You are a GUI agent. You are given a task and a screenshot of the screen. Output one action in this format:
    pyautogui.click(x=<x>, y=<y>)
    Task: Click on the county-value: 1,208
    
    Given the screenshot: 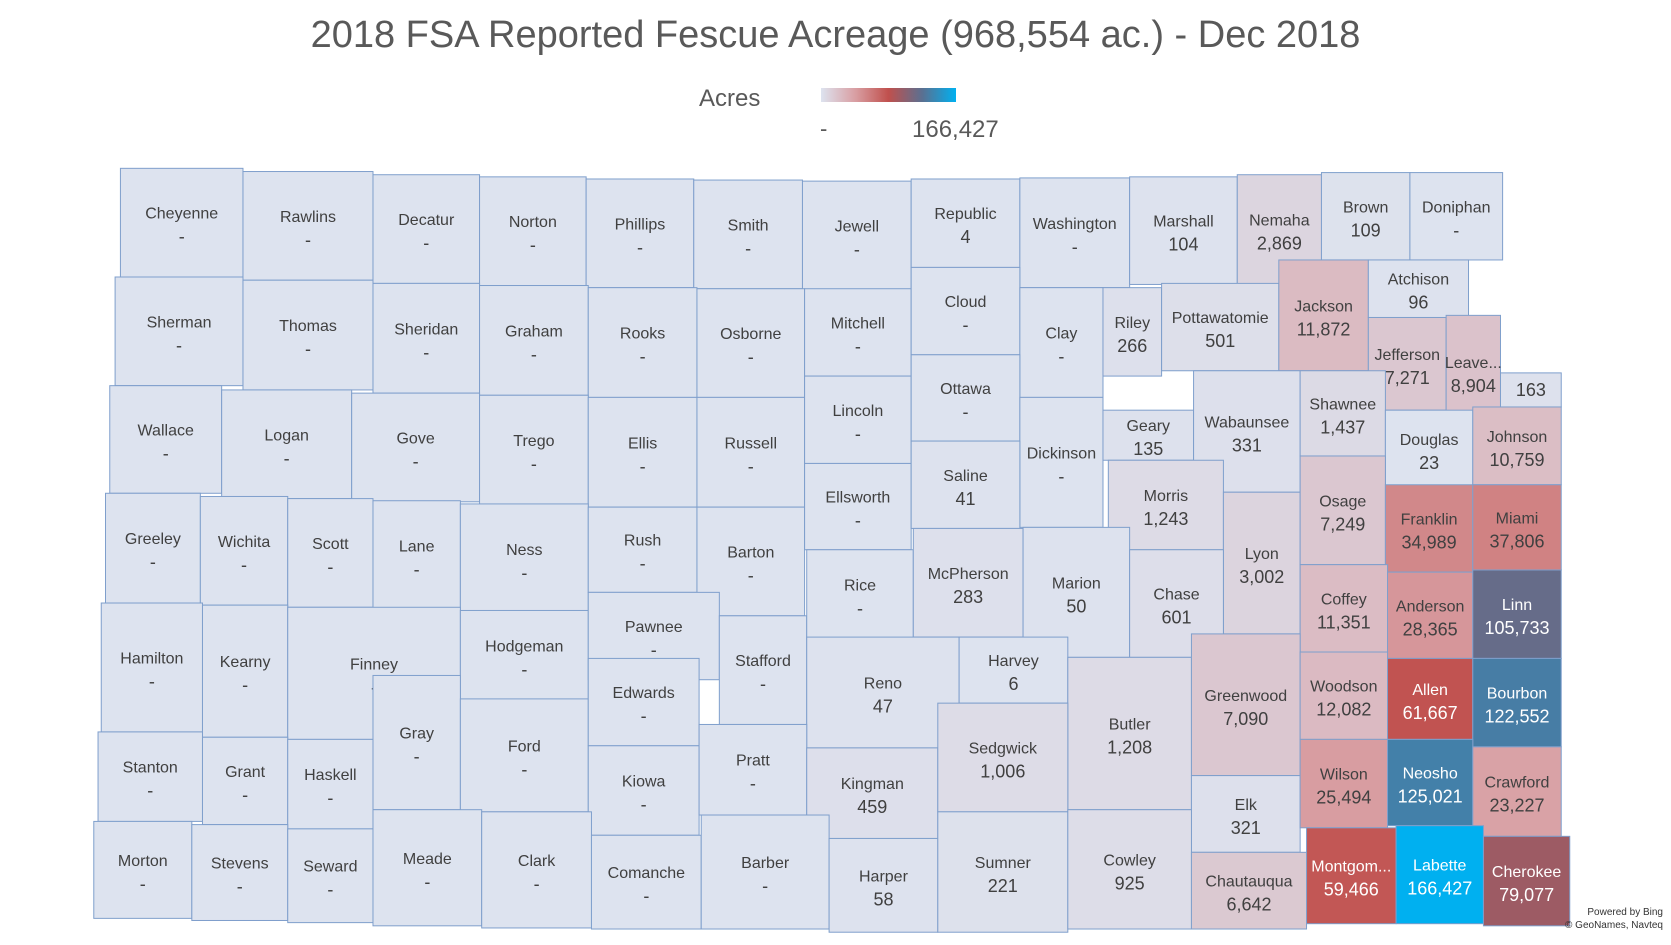 What is the action you would take?
    pyautogui.click(x=1129, y=748)
    